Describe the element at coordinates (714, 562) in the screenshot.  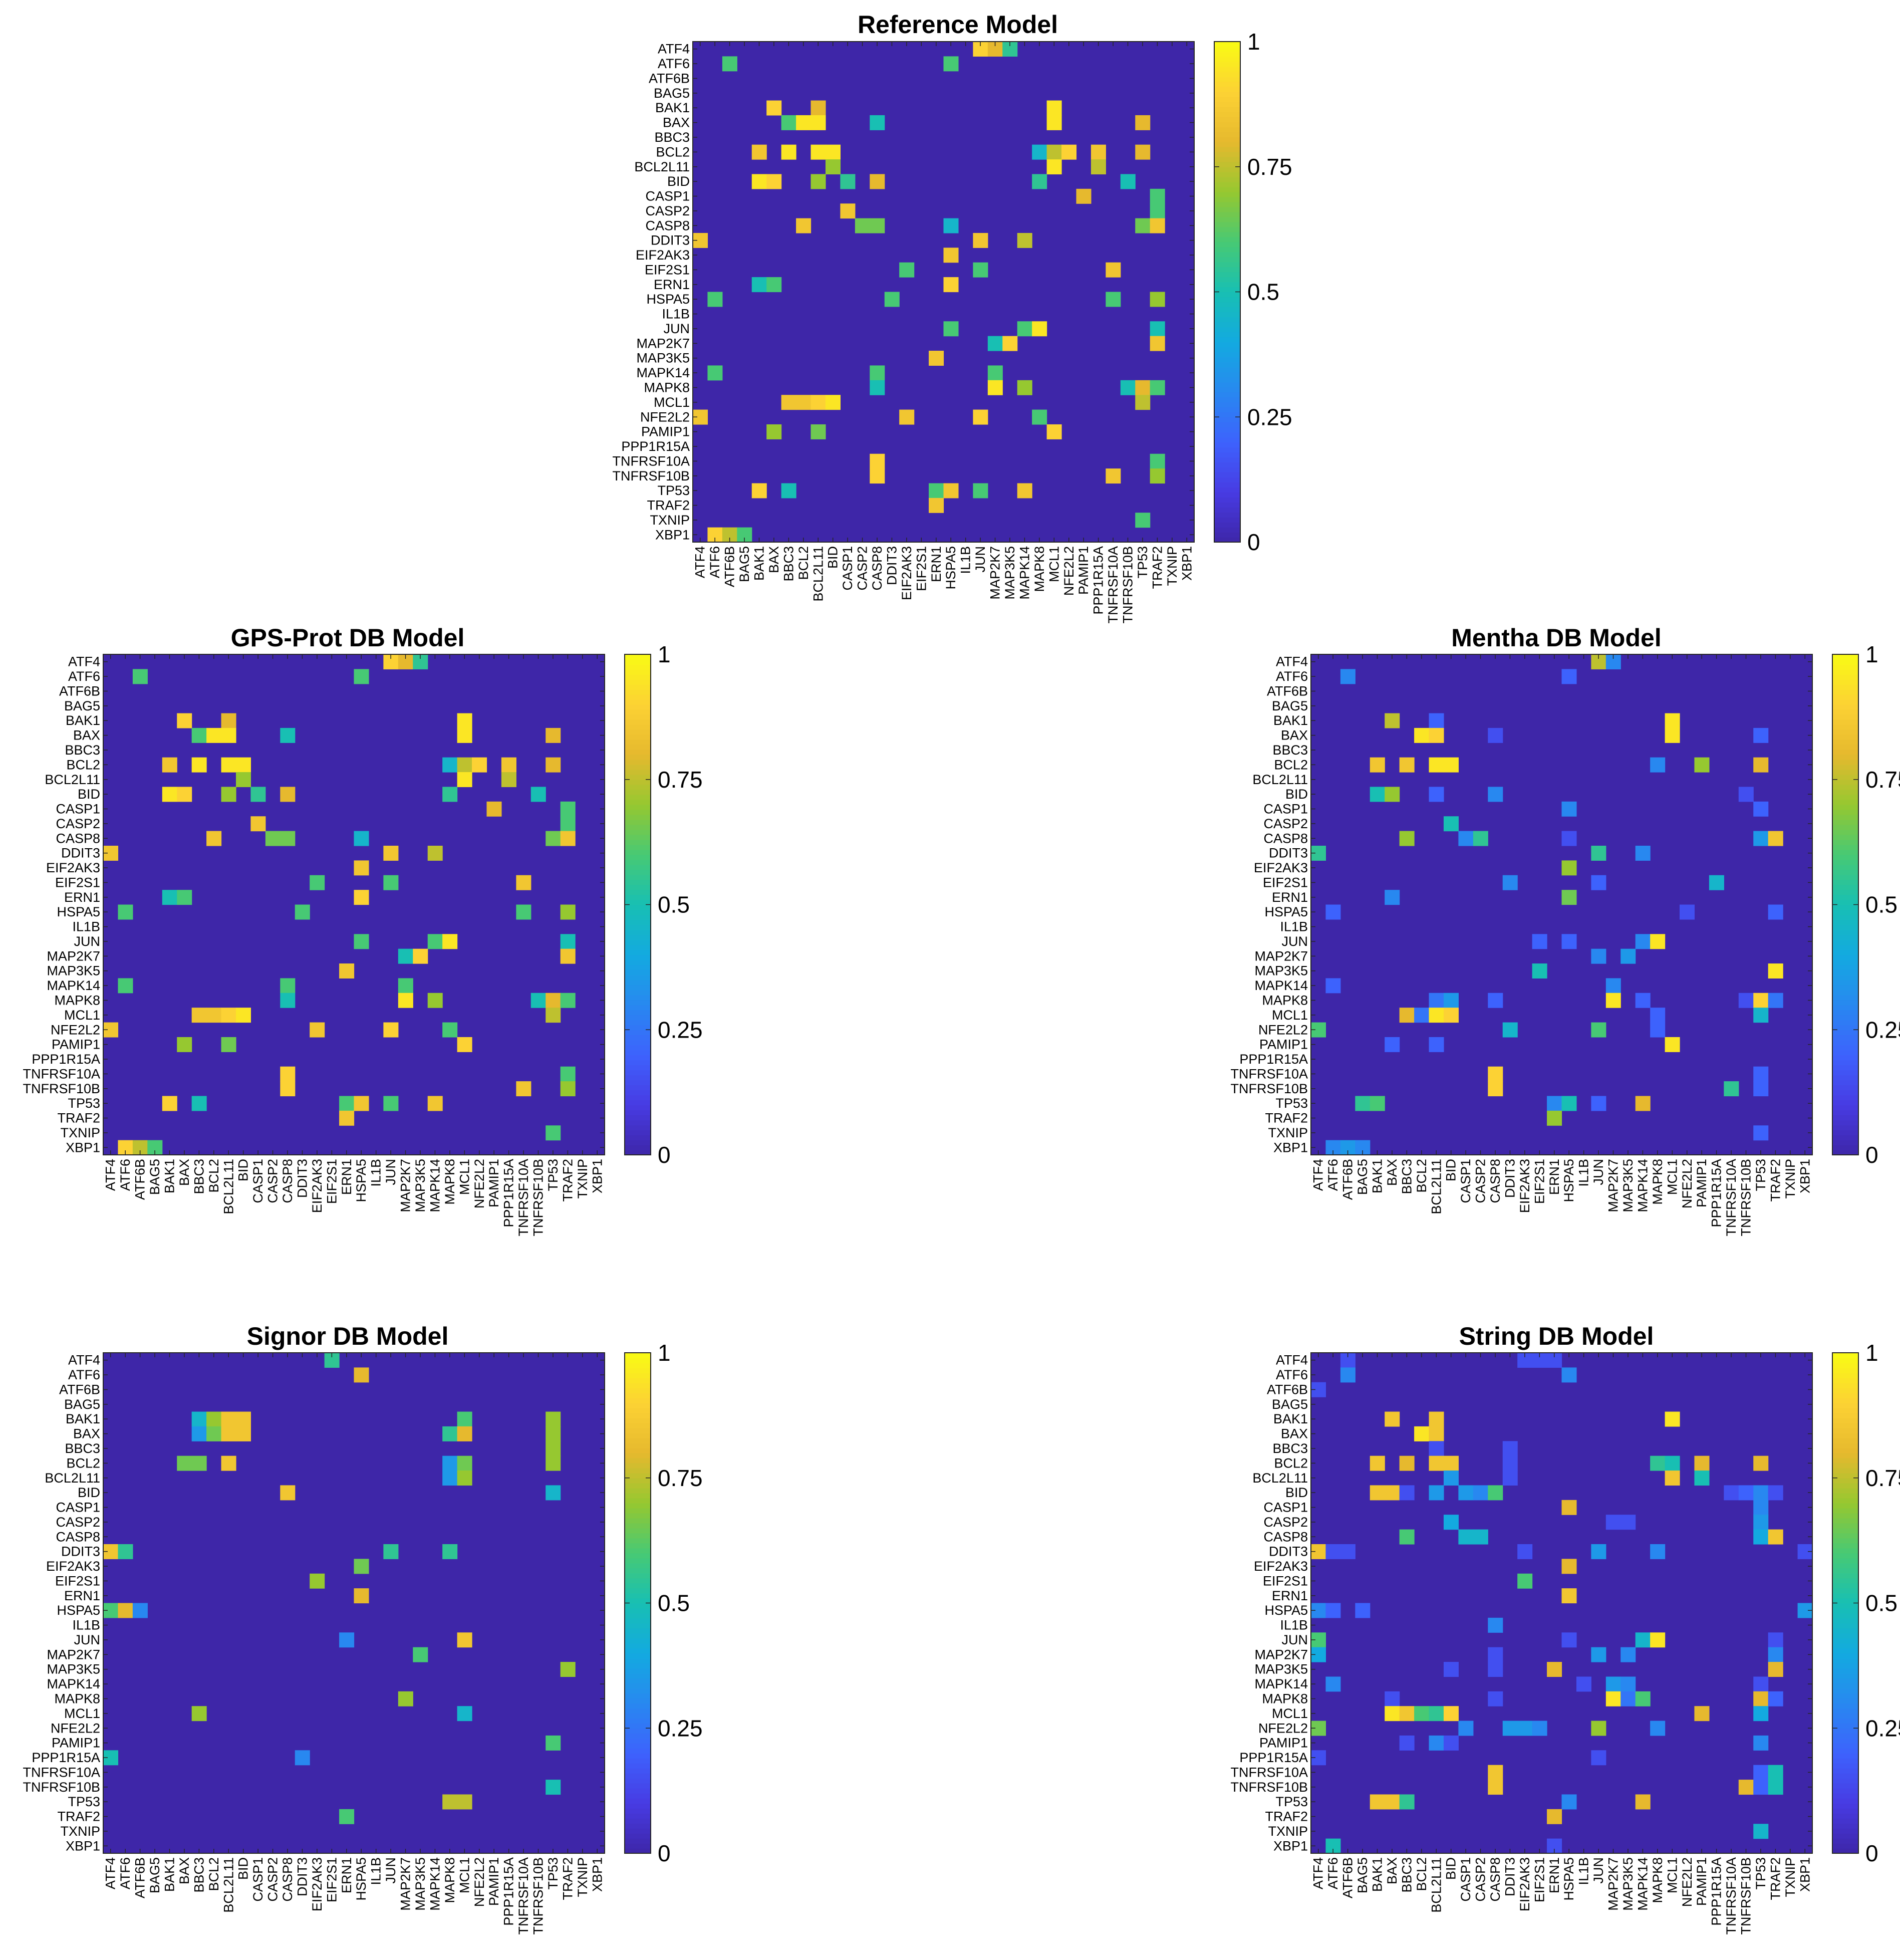
I see `column-label: ATF6` at that location.